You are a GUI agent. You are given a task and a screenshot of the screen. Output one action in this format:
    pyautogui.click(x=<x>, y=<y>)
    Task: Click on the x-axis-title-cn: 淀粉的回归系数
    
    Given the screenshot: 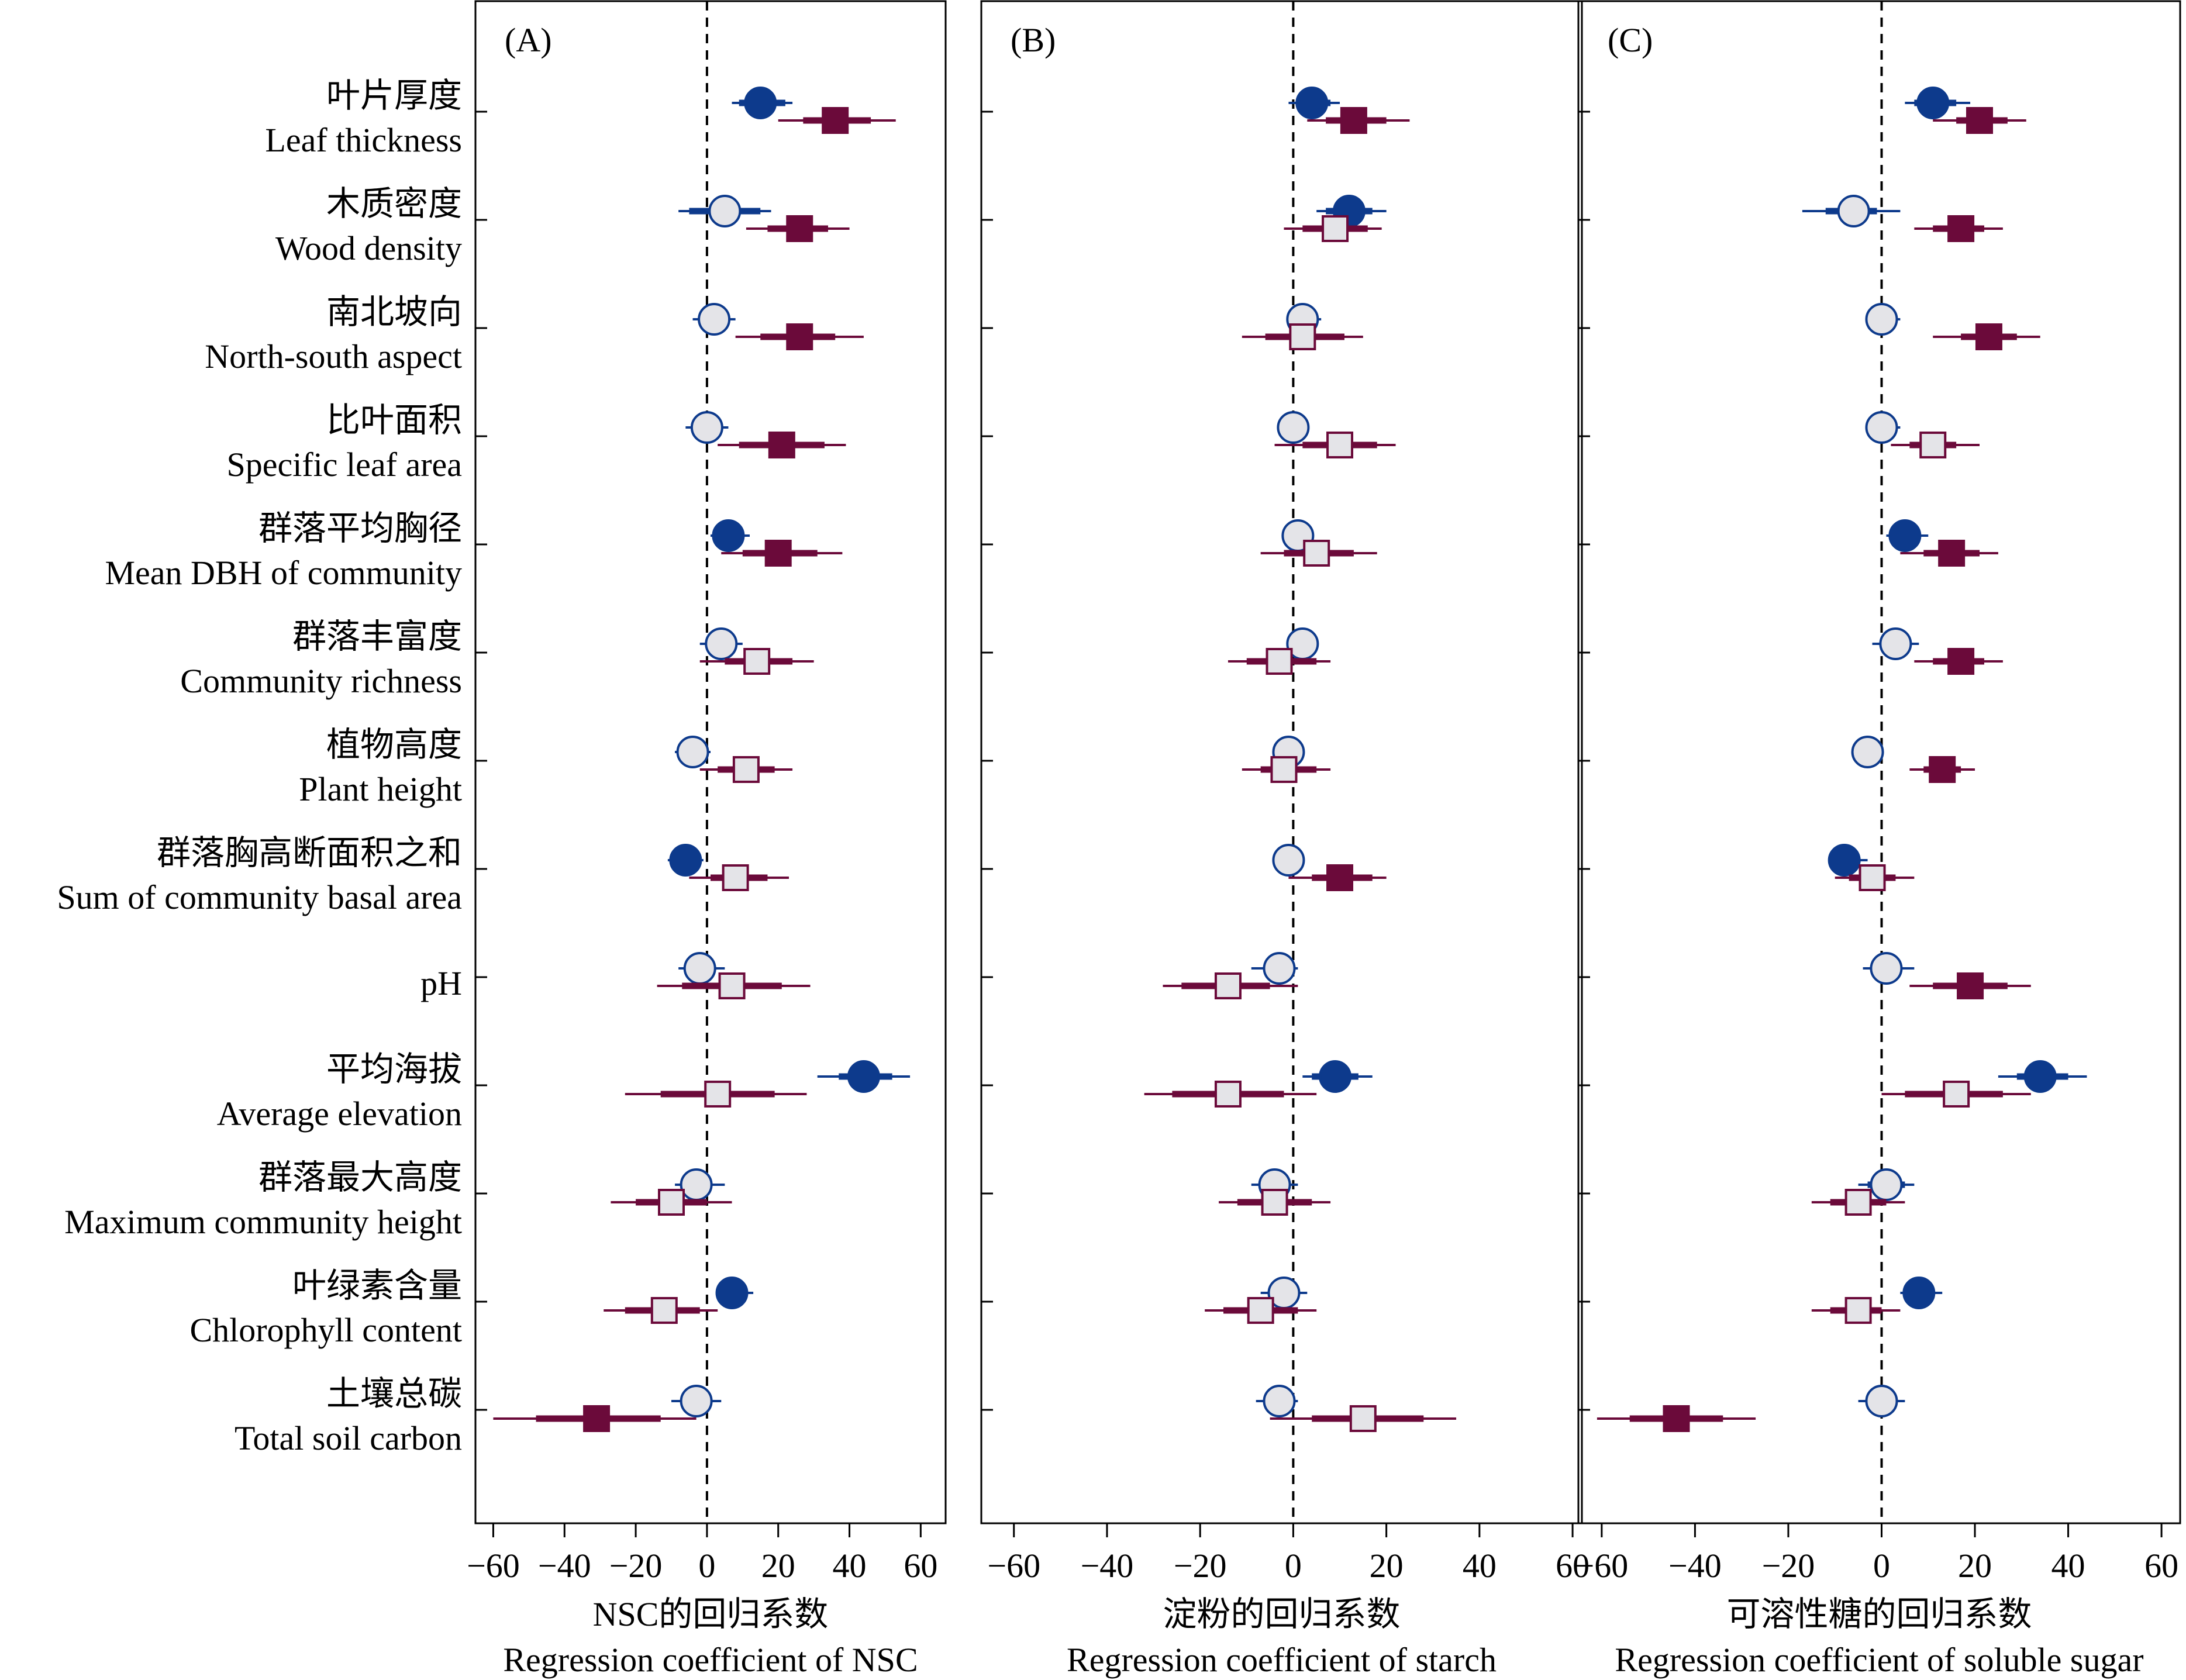 What is the action you would take?
    pyautogui.click(x=1281, y=1614)
    